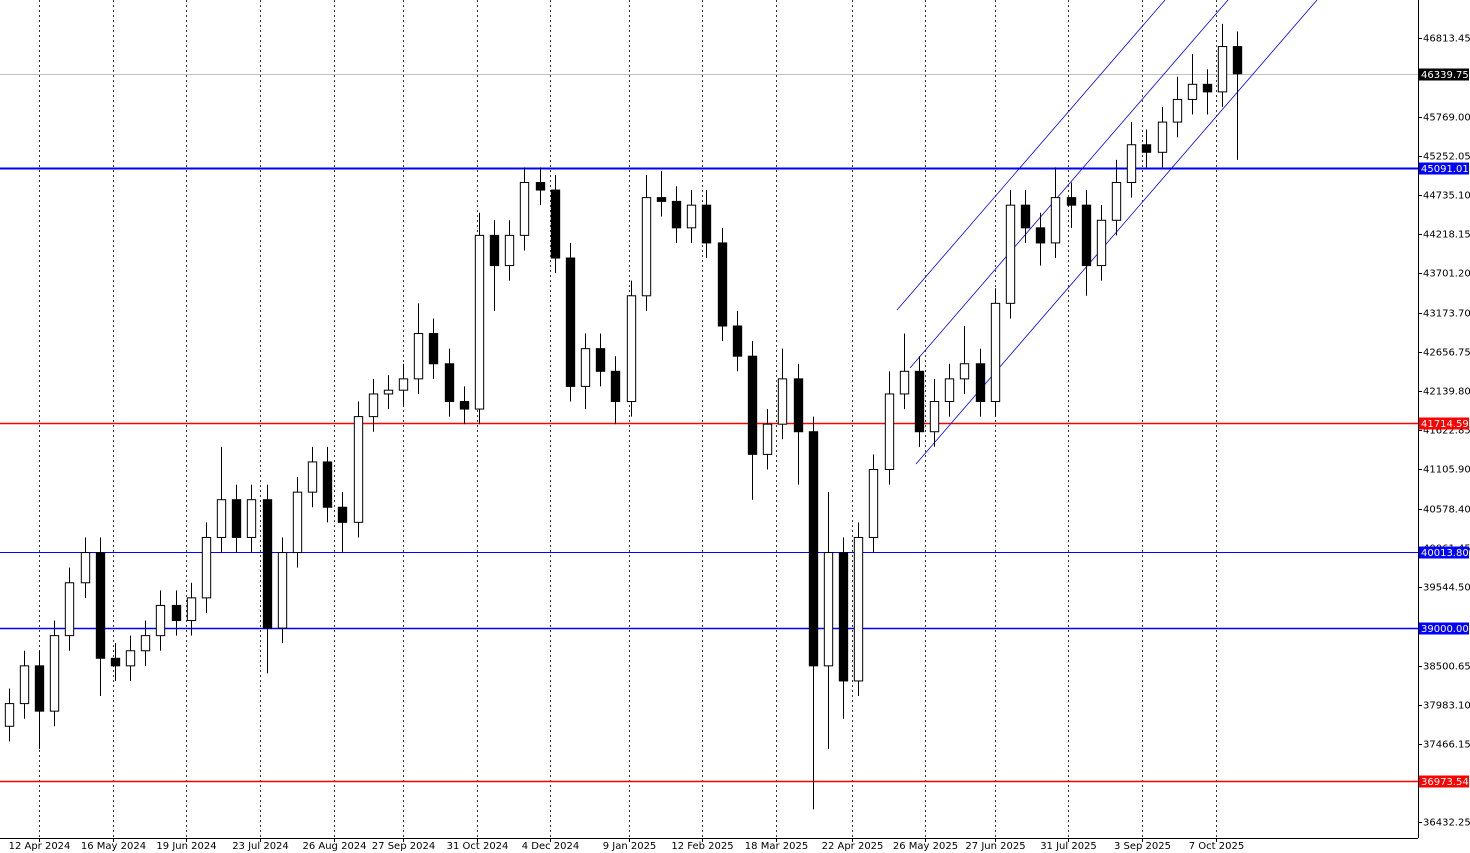 The image size is (1470, 853). What do you see at coordinates (40, 846) in the screenshot?
I see `x-tick-label: 12 Apr 2024` at bounding box center [40, 846].